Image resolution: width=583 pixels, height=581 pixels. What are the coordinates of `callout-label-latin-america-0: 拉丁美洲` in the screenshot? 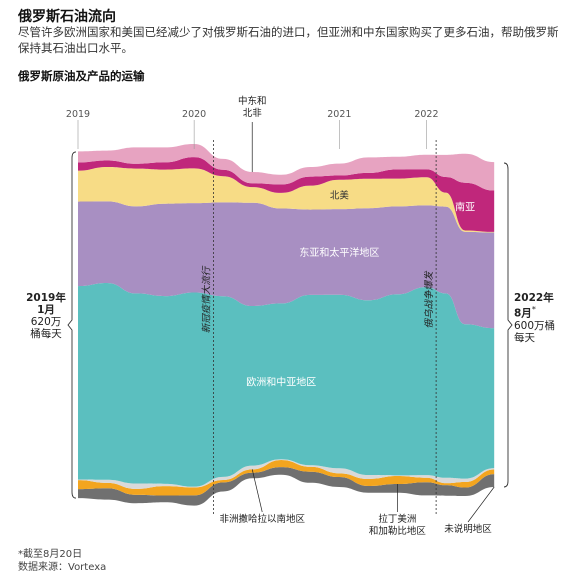 It's located at (397, 519).